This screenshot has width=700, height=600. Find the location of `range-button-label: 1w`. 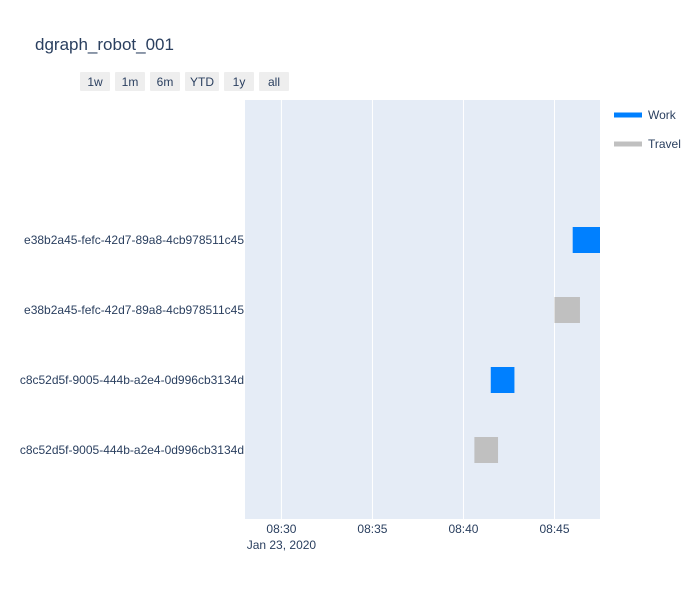

range-button-label: 1w is located at coordinates (95, 82).